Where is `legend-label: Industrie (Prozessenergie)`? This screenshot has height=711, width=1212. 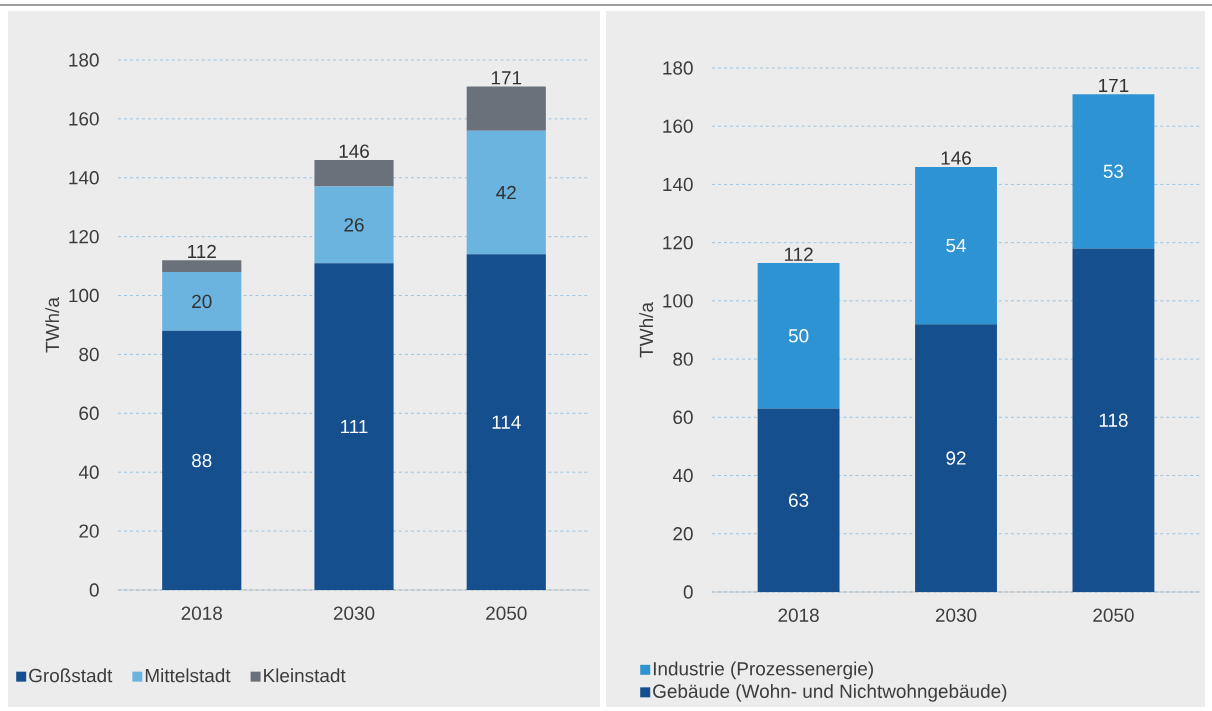 legend-label: Industrie (Prozessenergie) is located at coordinates (763, 670).